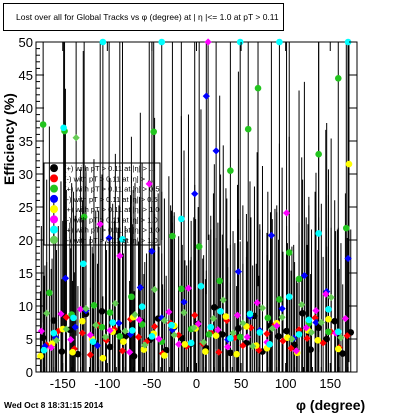 The height and width of the screenshot is (414, 400). What do you see at coordinates (309, 320) in the screenshot?
I see `data-point-s6-p27` at bounding box center [309, 320].